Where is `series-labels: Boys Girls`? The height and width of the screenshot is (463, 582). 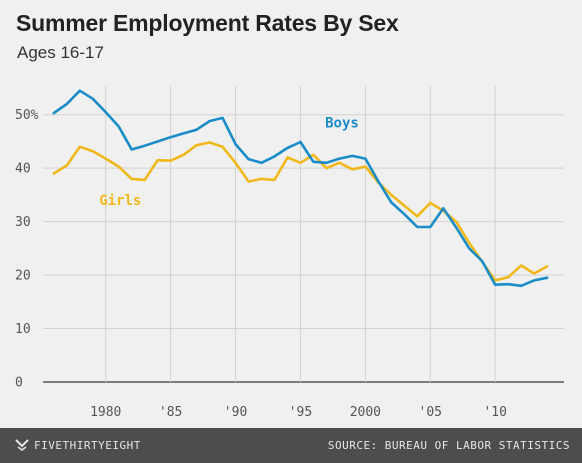
series-labels: Boys Girls is located at coordinates (229, 163).